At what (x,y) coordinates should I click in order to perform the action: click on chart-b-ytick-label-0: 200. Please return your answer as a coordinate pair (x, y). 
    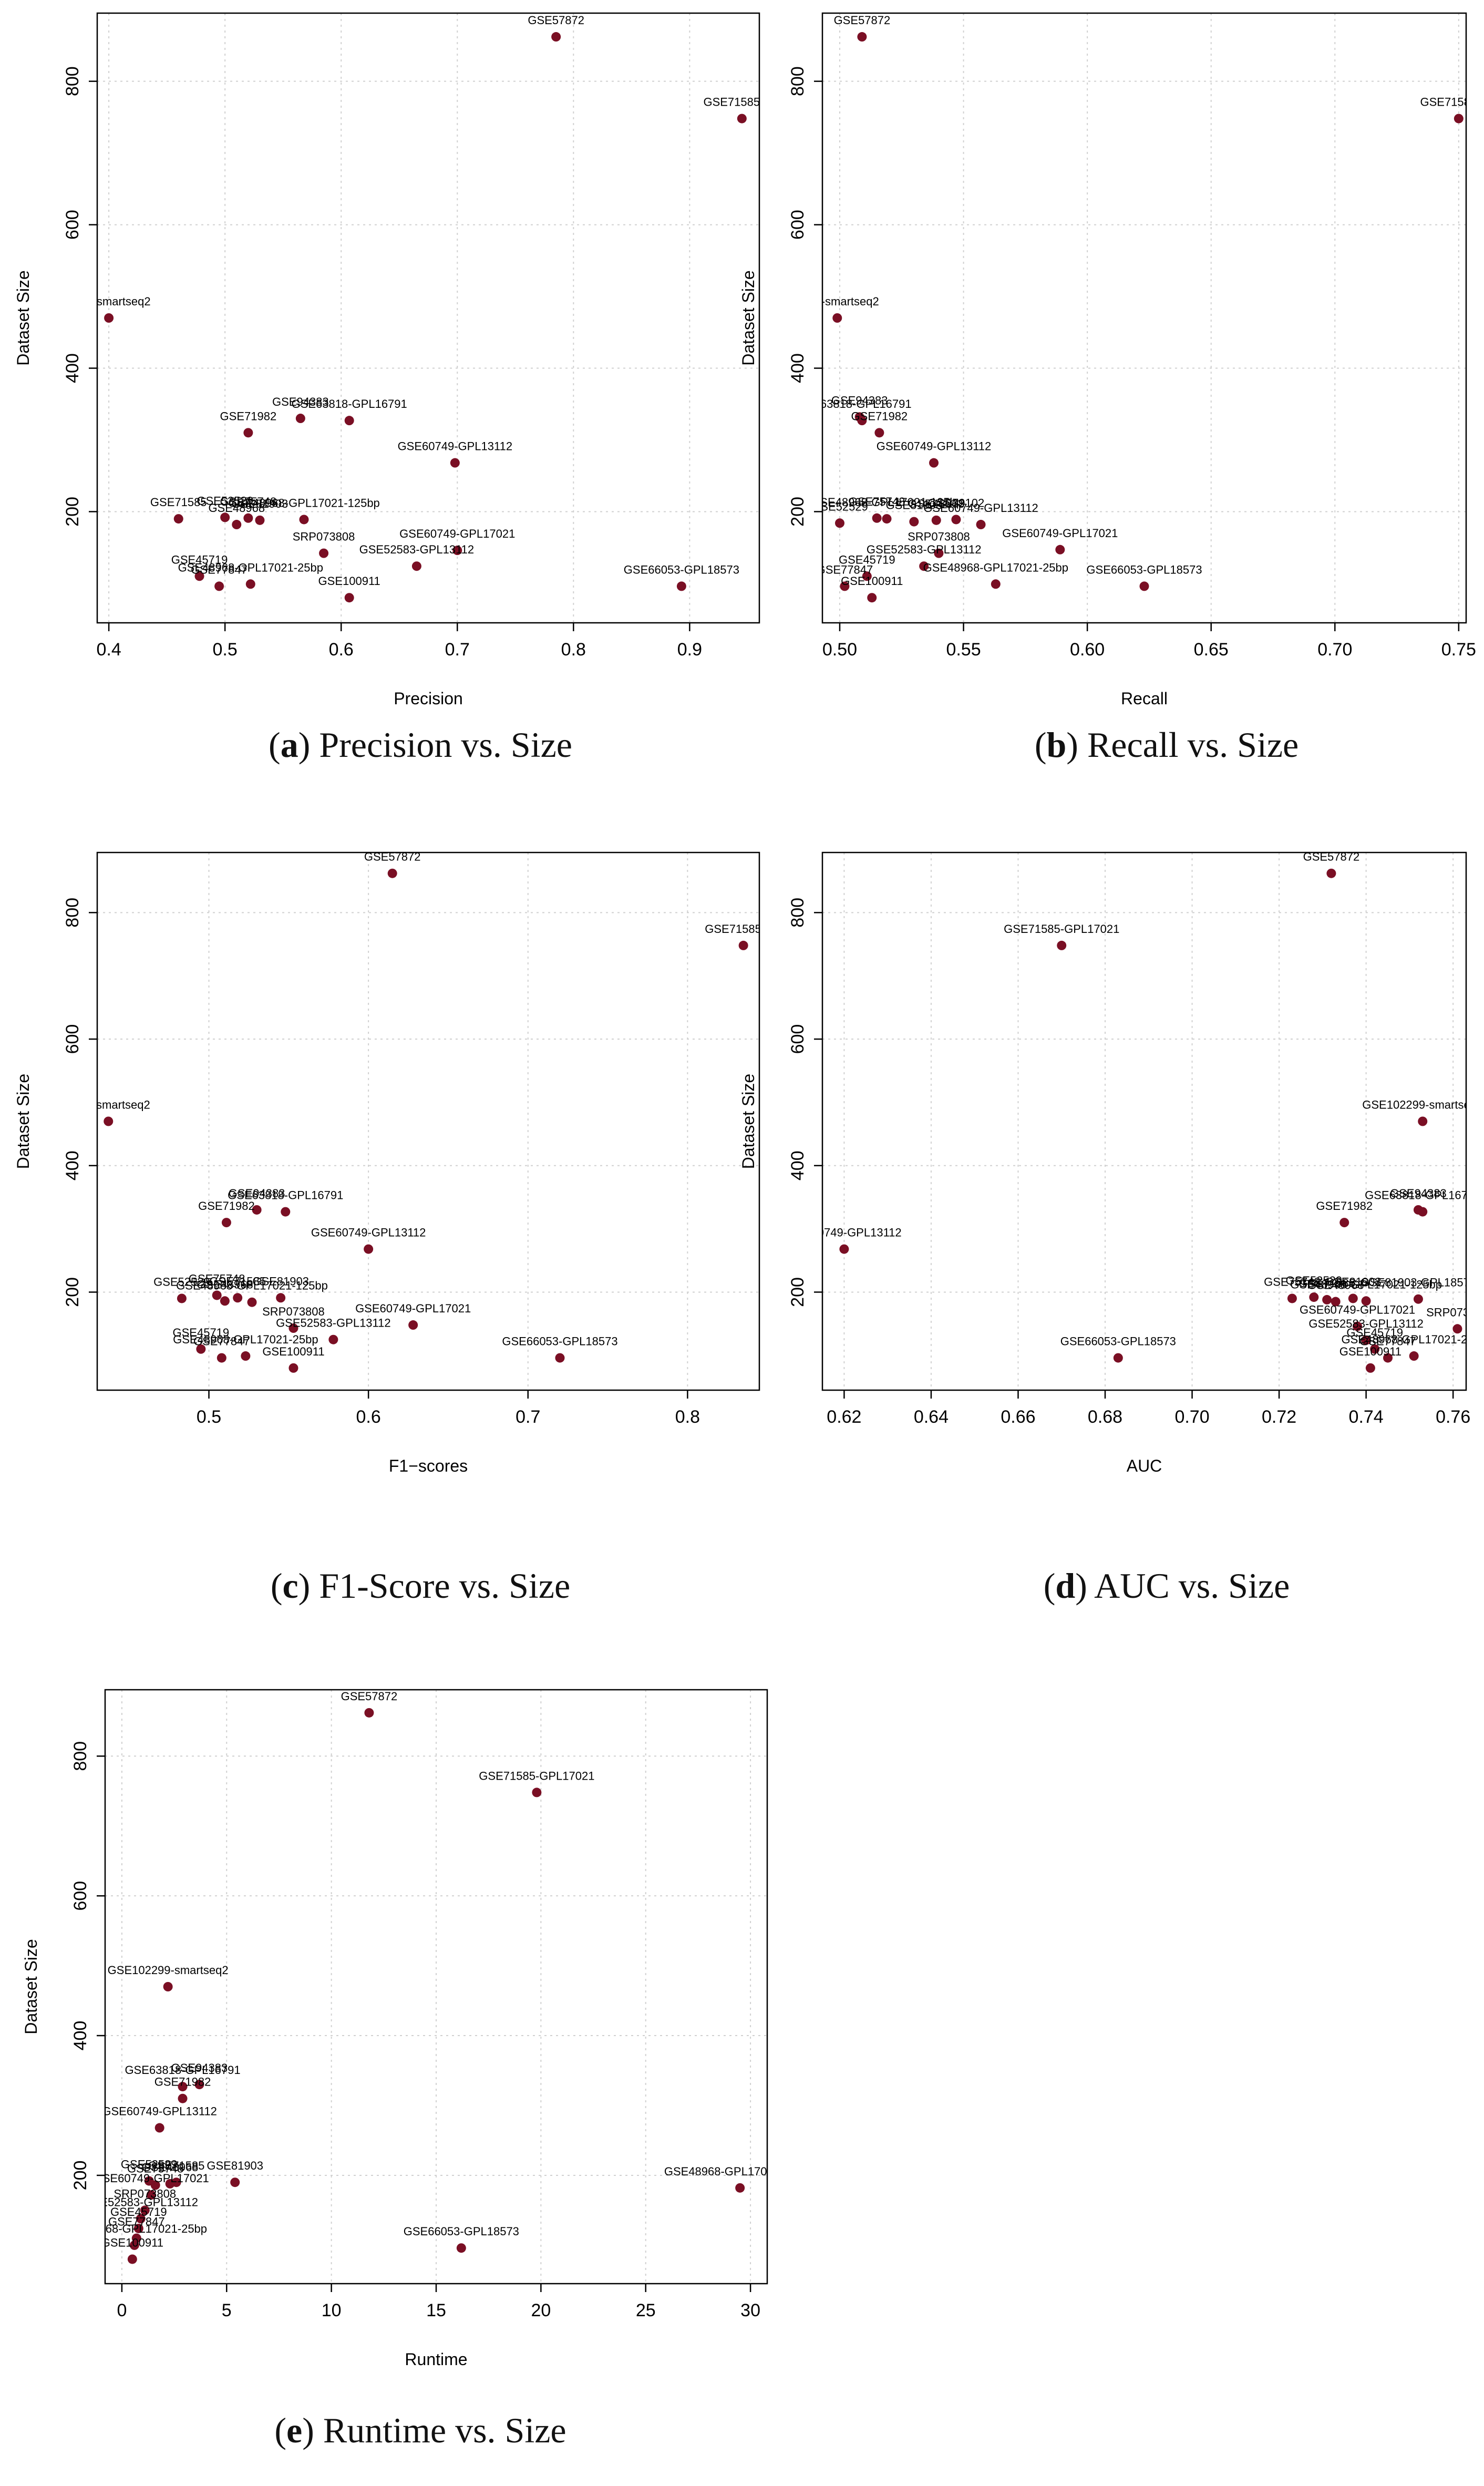
    Looking at the image, I should click on (798, 512).